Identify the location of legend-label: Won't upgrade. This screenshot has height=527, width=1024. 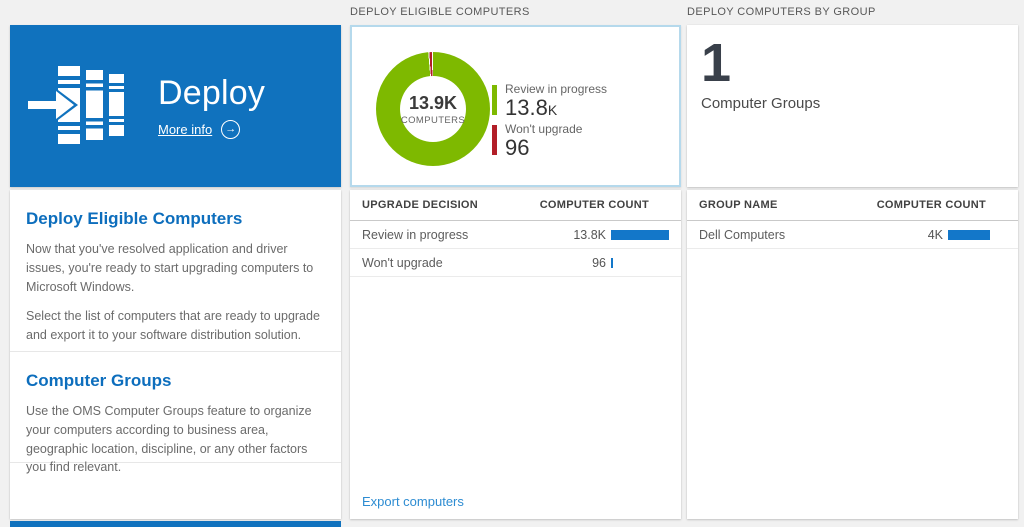
(544, 129).